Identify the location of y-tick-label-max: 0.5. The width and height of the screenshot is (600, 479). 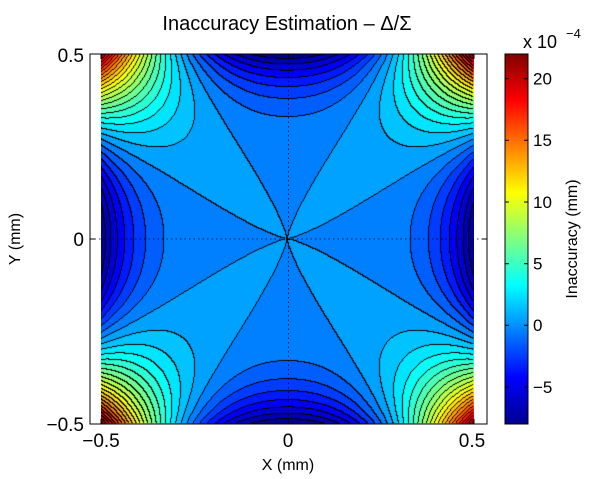
(71, 56).